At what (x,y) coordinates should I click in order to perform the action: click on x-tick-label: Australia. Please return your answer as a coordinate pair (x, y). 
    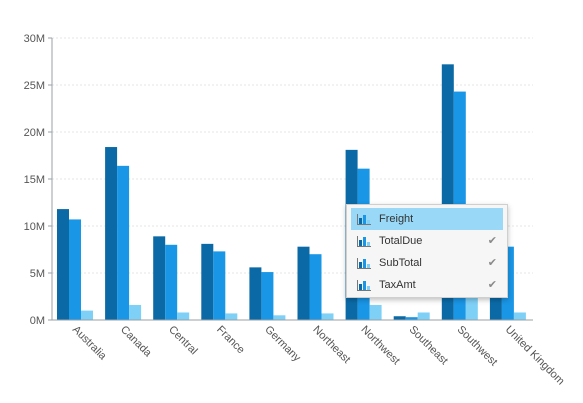
    Looking at the image, I should click on (89, 343).